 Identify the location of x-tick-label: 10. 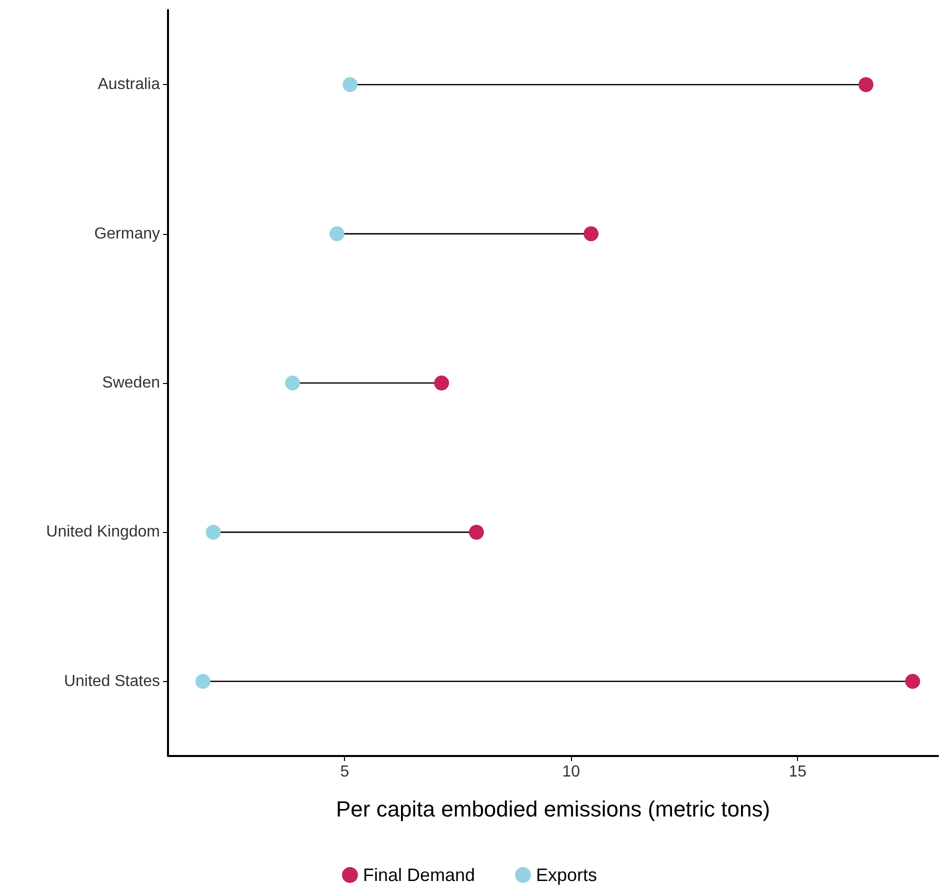
(571, 772).